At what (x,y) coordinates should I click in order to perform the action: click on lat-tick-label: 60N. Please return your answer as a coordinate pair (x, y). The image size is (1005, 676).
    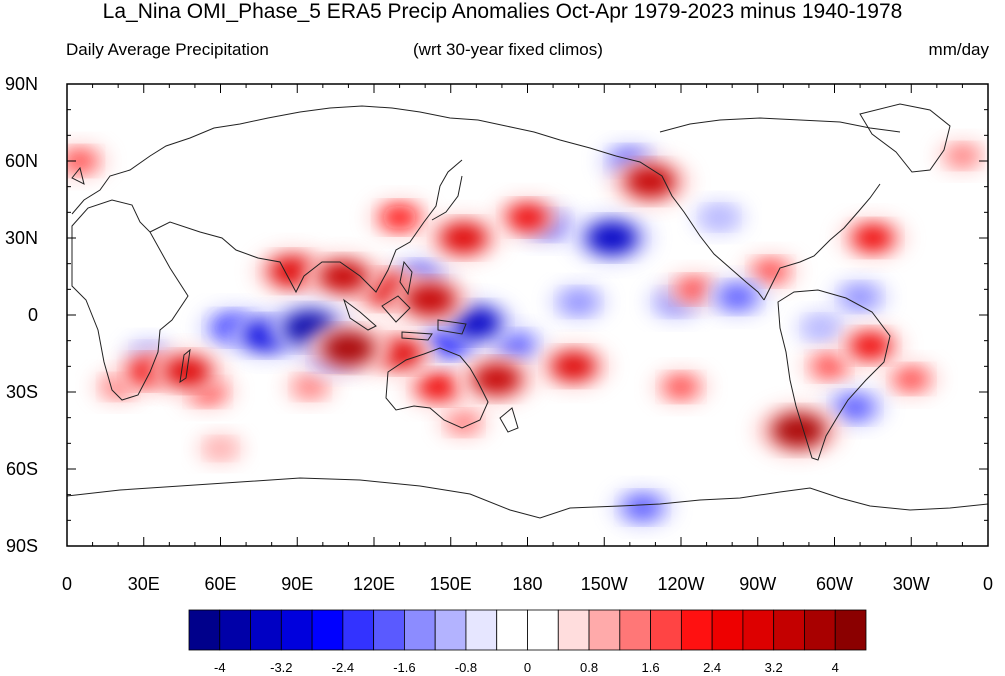
    Looking at the image, I should click on (21, 161).